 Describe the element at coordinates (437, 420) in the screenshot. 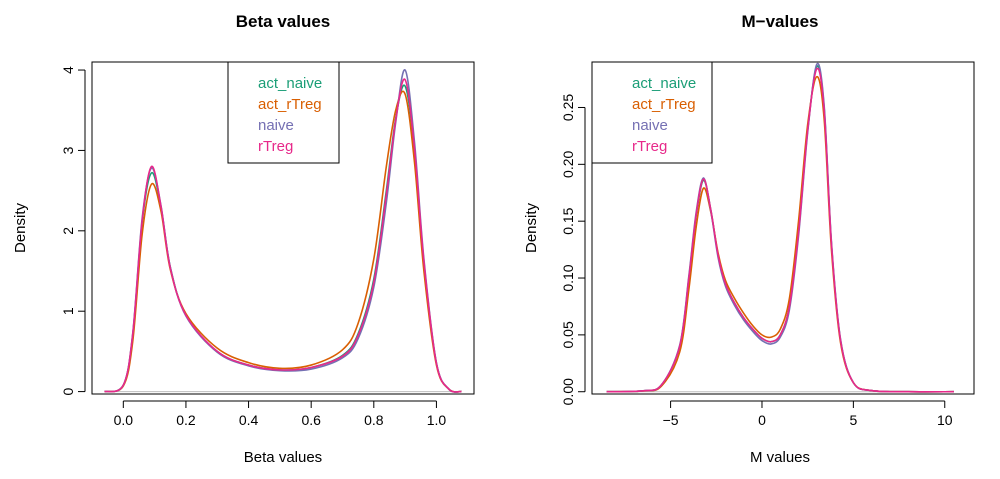

I see `beta-x-tick-label: 1.0` at that location.